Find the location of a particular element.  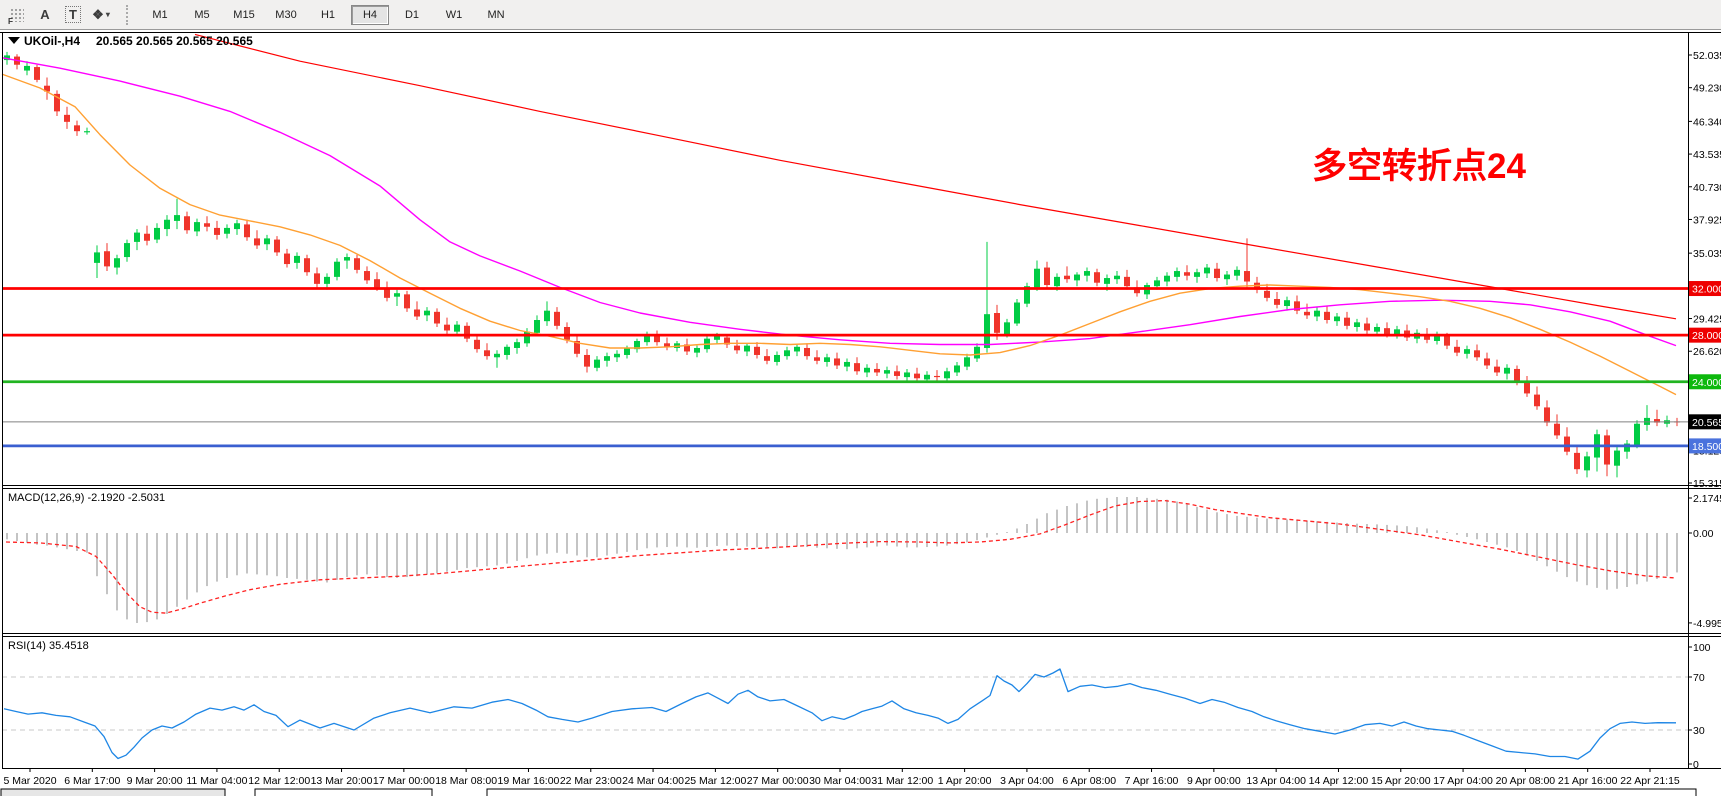

price-scale-label: 15.315 is located at coordinates (1707, 484).